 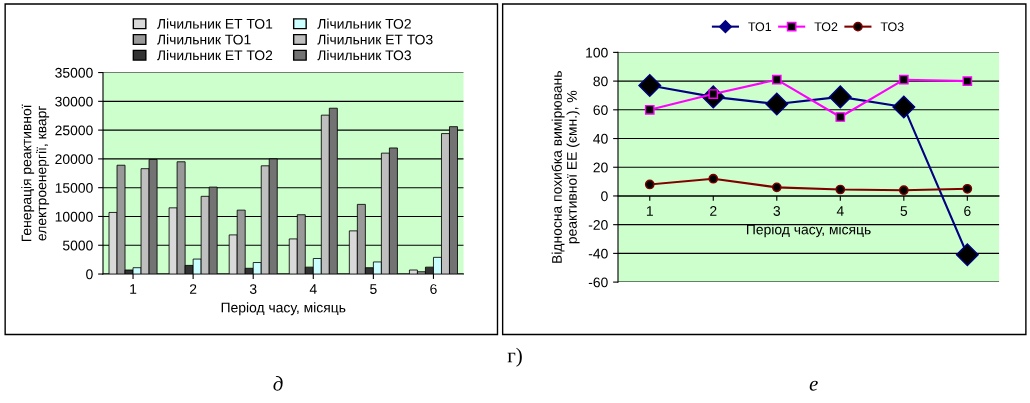 I want to click on y-axis-title: Відносна похибка вимірювань реактивної ЕЕ (ємн.), %, so click(x=565, y=167).